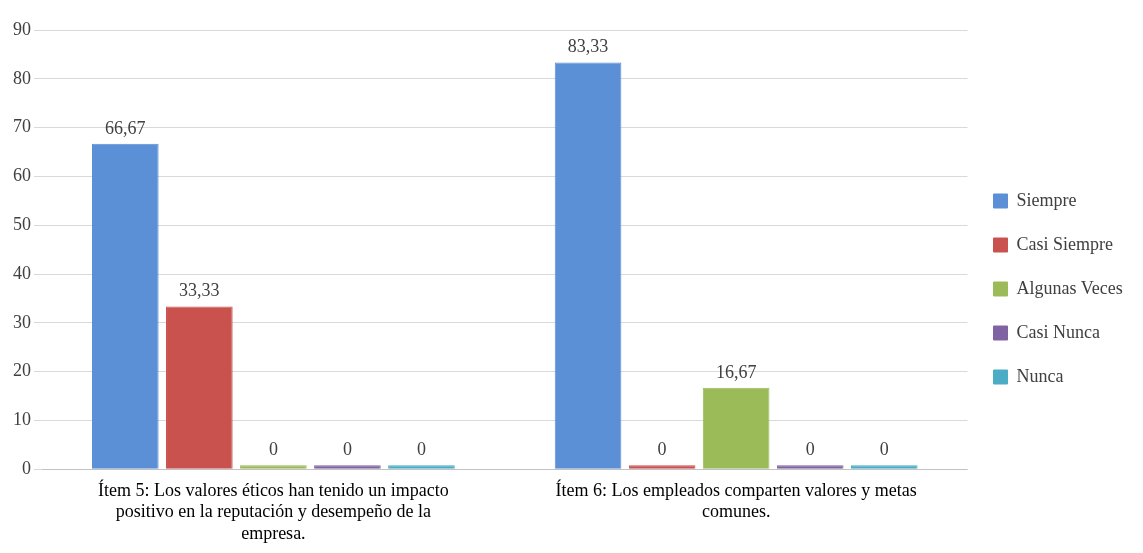  Describe the element at coordinates (736, 500) in the screenshot. I see `x-tick-label: Ítem 6: Los empleados comparten valores y metas comunes.` at that location.